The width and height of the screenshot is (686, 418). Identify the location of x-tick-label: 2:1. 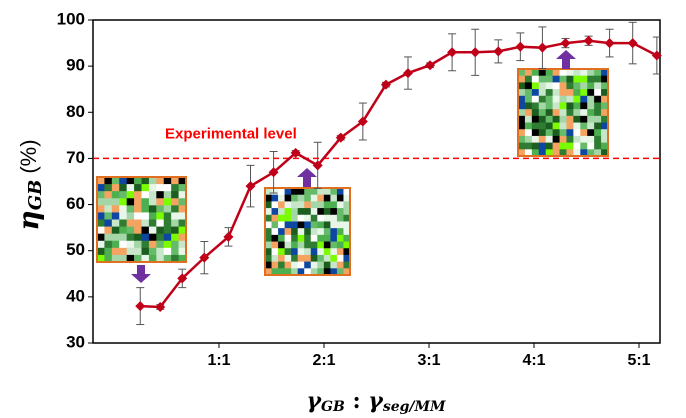
(323, 360).